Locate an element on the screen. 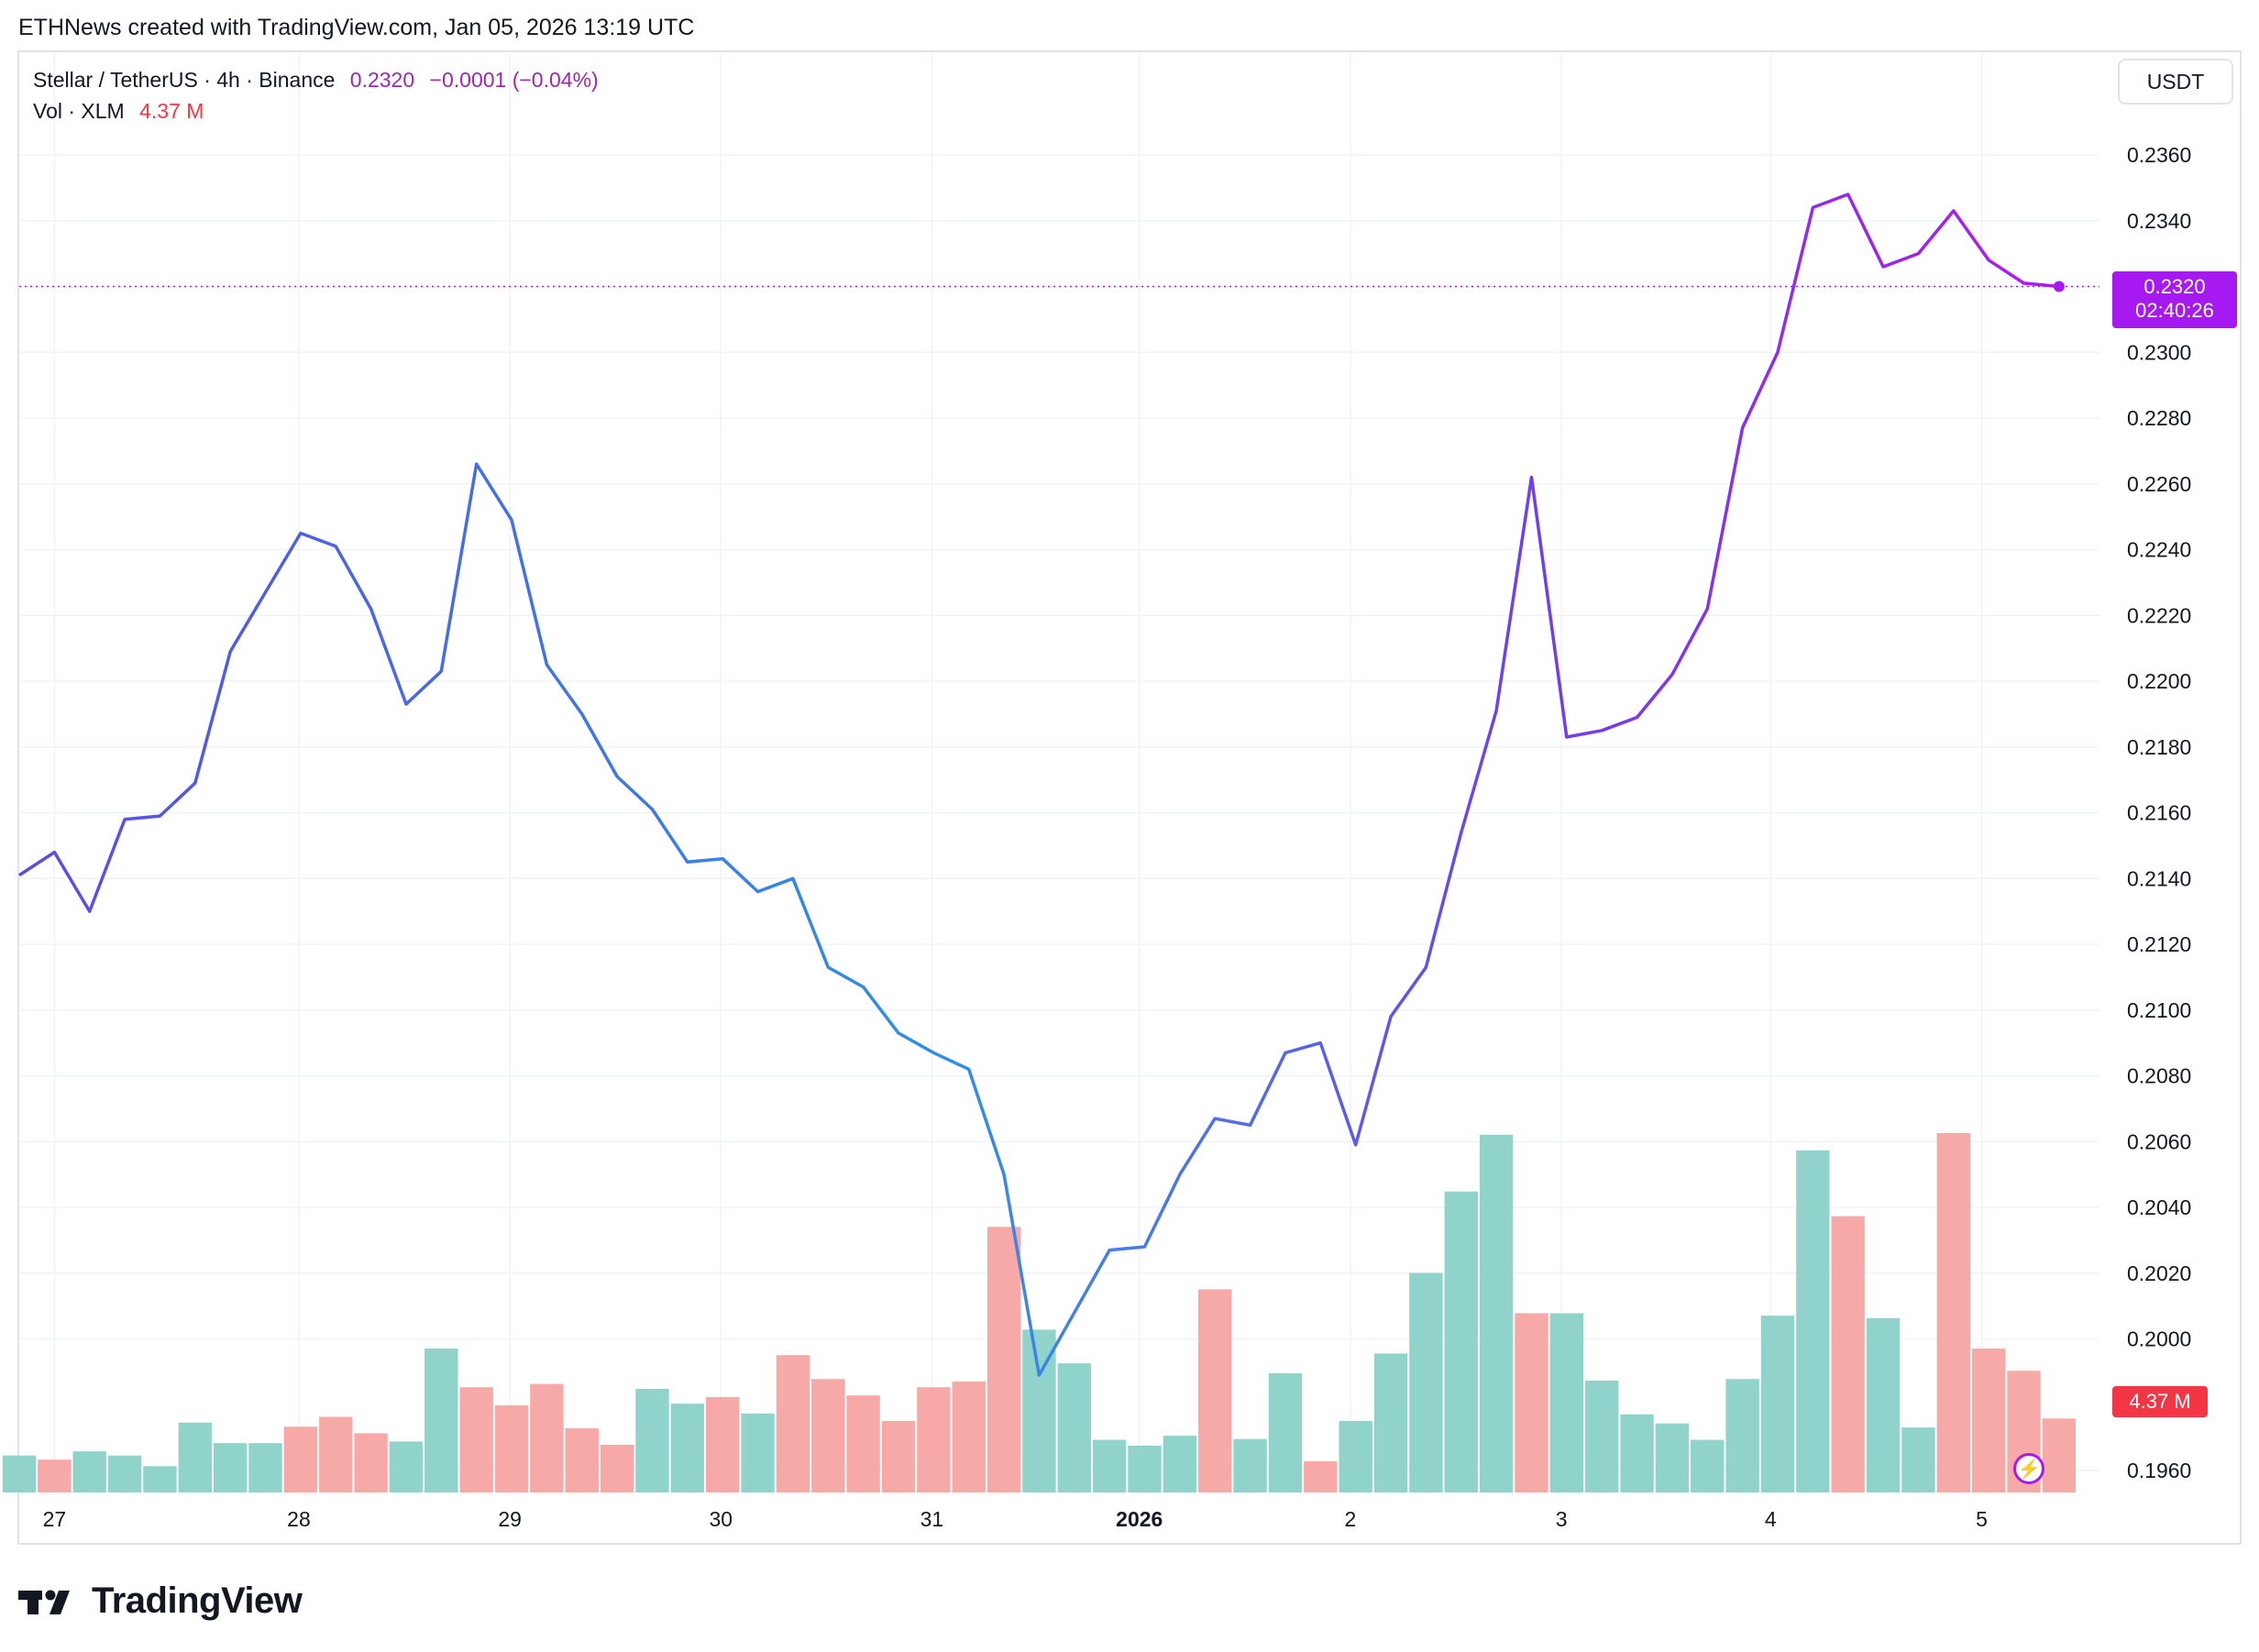 This screenshot has width=2259, height=1652. price-tick-label: 0.2260 is located at coordinates (2159, 484).